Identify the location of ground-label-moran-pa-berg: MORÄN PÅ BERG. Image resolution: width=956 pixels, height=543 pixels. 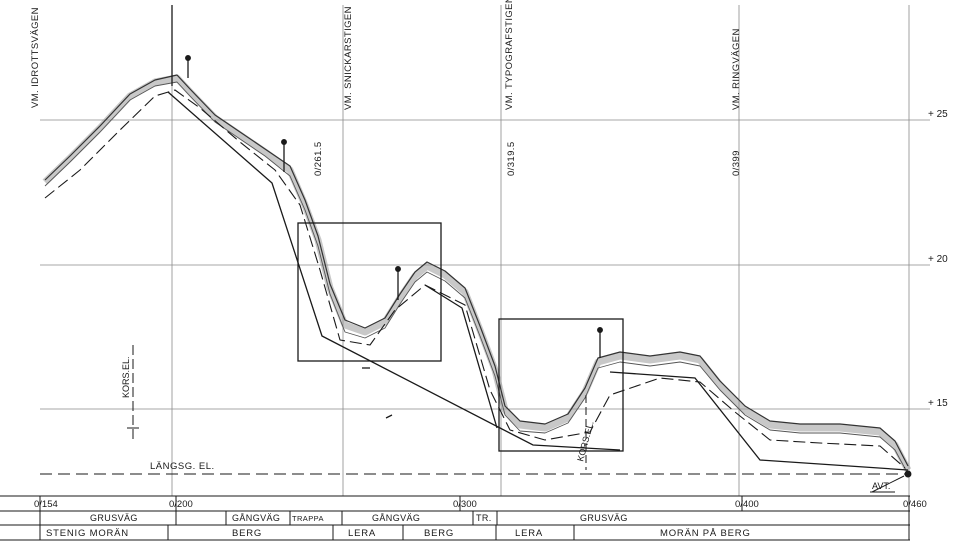
(705, 533).